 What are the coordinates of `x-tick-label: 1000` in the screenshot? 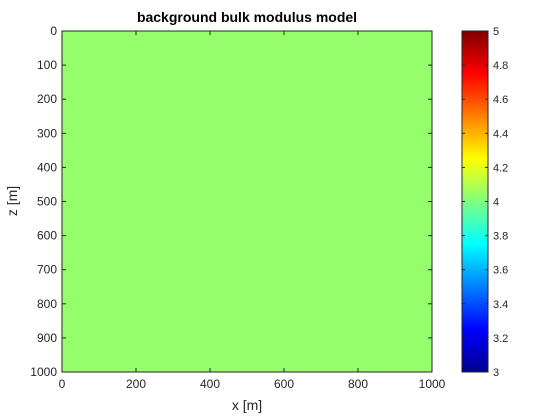 It's located at (432, 384).